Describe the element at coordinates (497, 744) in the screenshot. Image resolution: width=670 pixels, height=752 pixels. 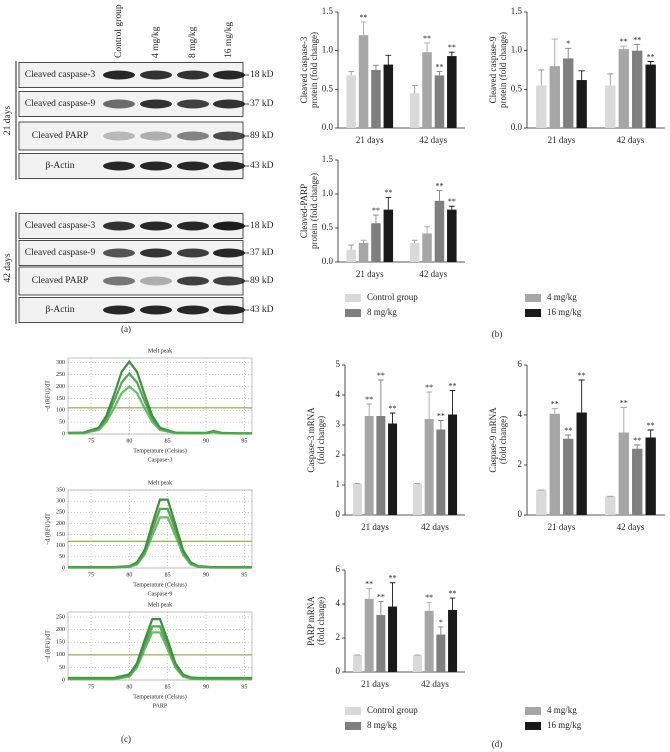
I see `panel-label: (d)` at that location.